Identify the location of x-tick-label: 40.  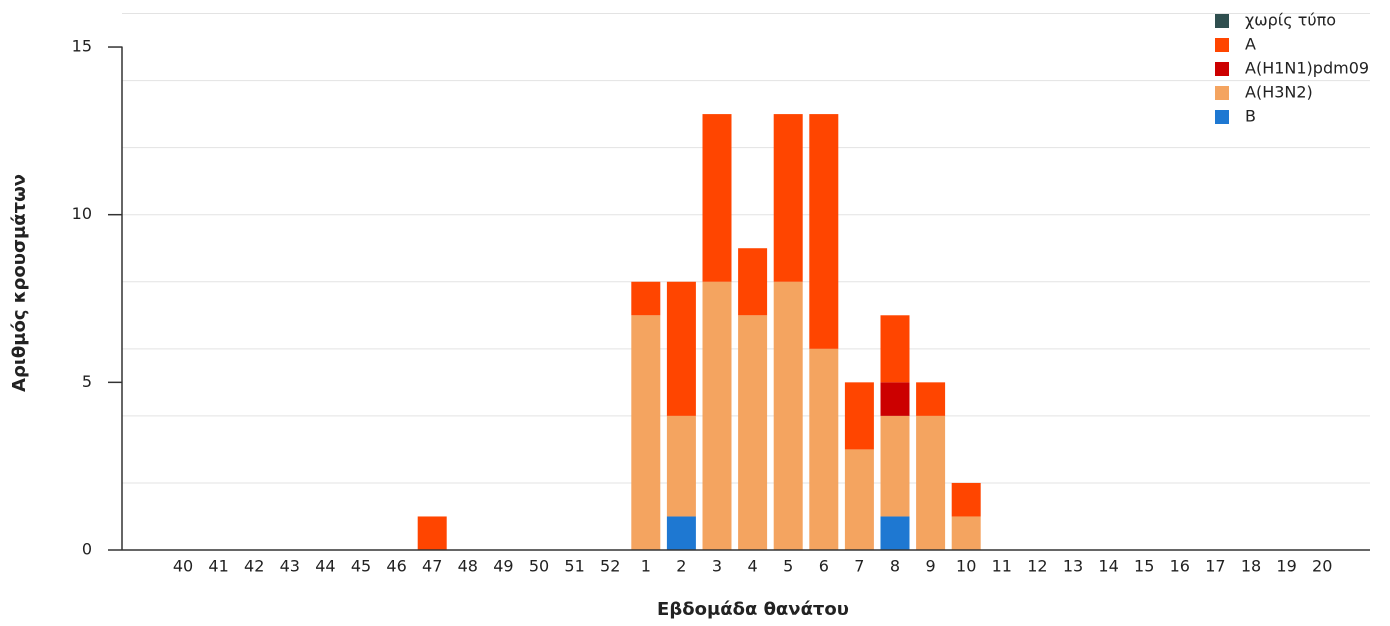
(183, 566).